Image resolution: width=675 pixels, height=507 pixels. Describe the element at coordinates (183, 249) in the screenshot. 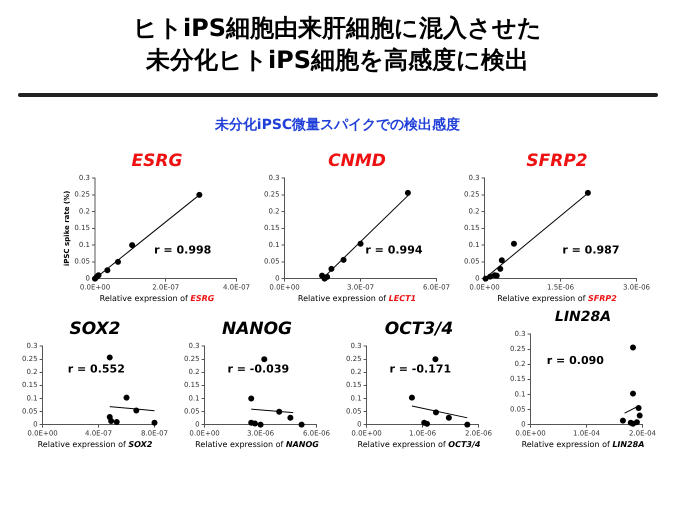

I see `annotation: r = 0.998` at that location.